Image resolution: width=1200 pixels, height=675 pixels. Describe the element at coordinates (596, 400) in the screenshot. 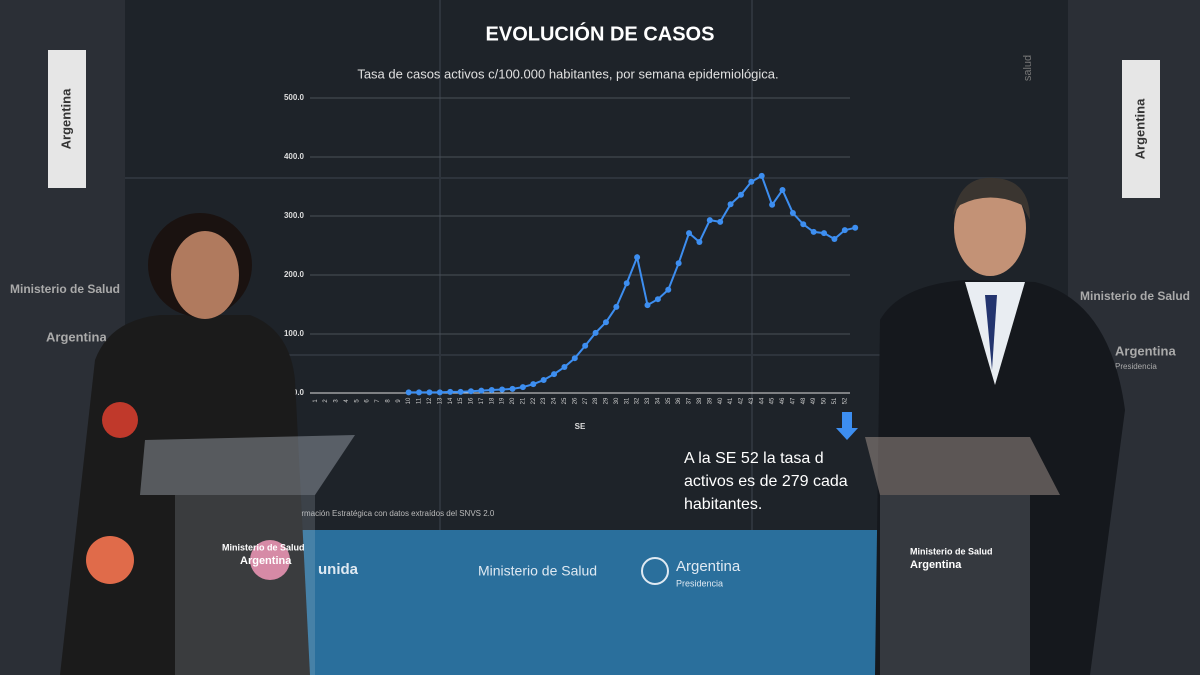

I see `x-tick-label: 28` at that location.